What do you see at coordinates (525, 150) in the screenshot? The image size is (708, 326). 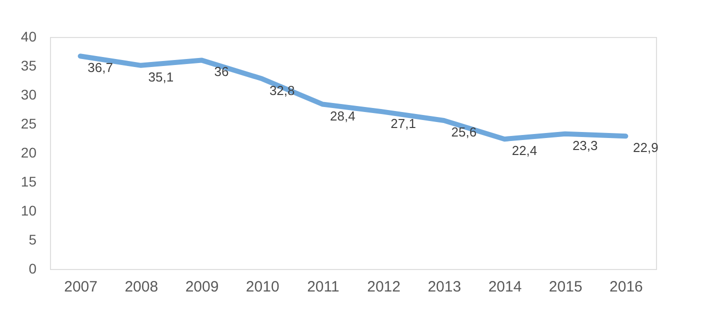 I see `data-label: 22,4` at bounding box center [525, 150].